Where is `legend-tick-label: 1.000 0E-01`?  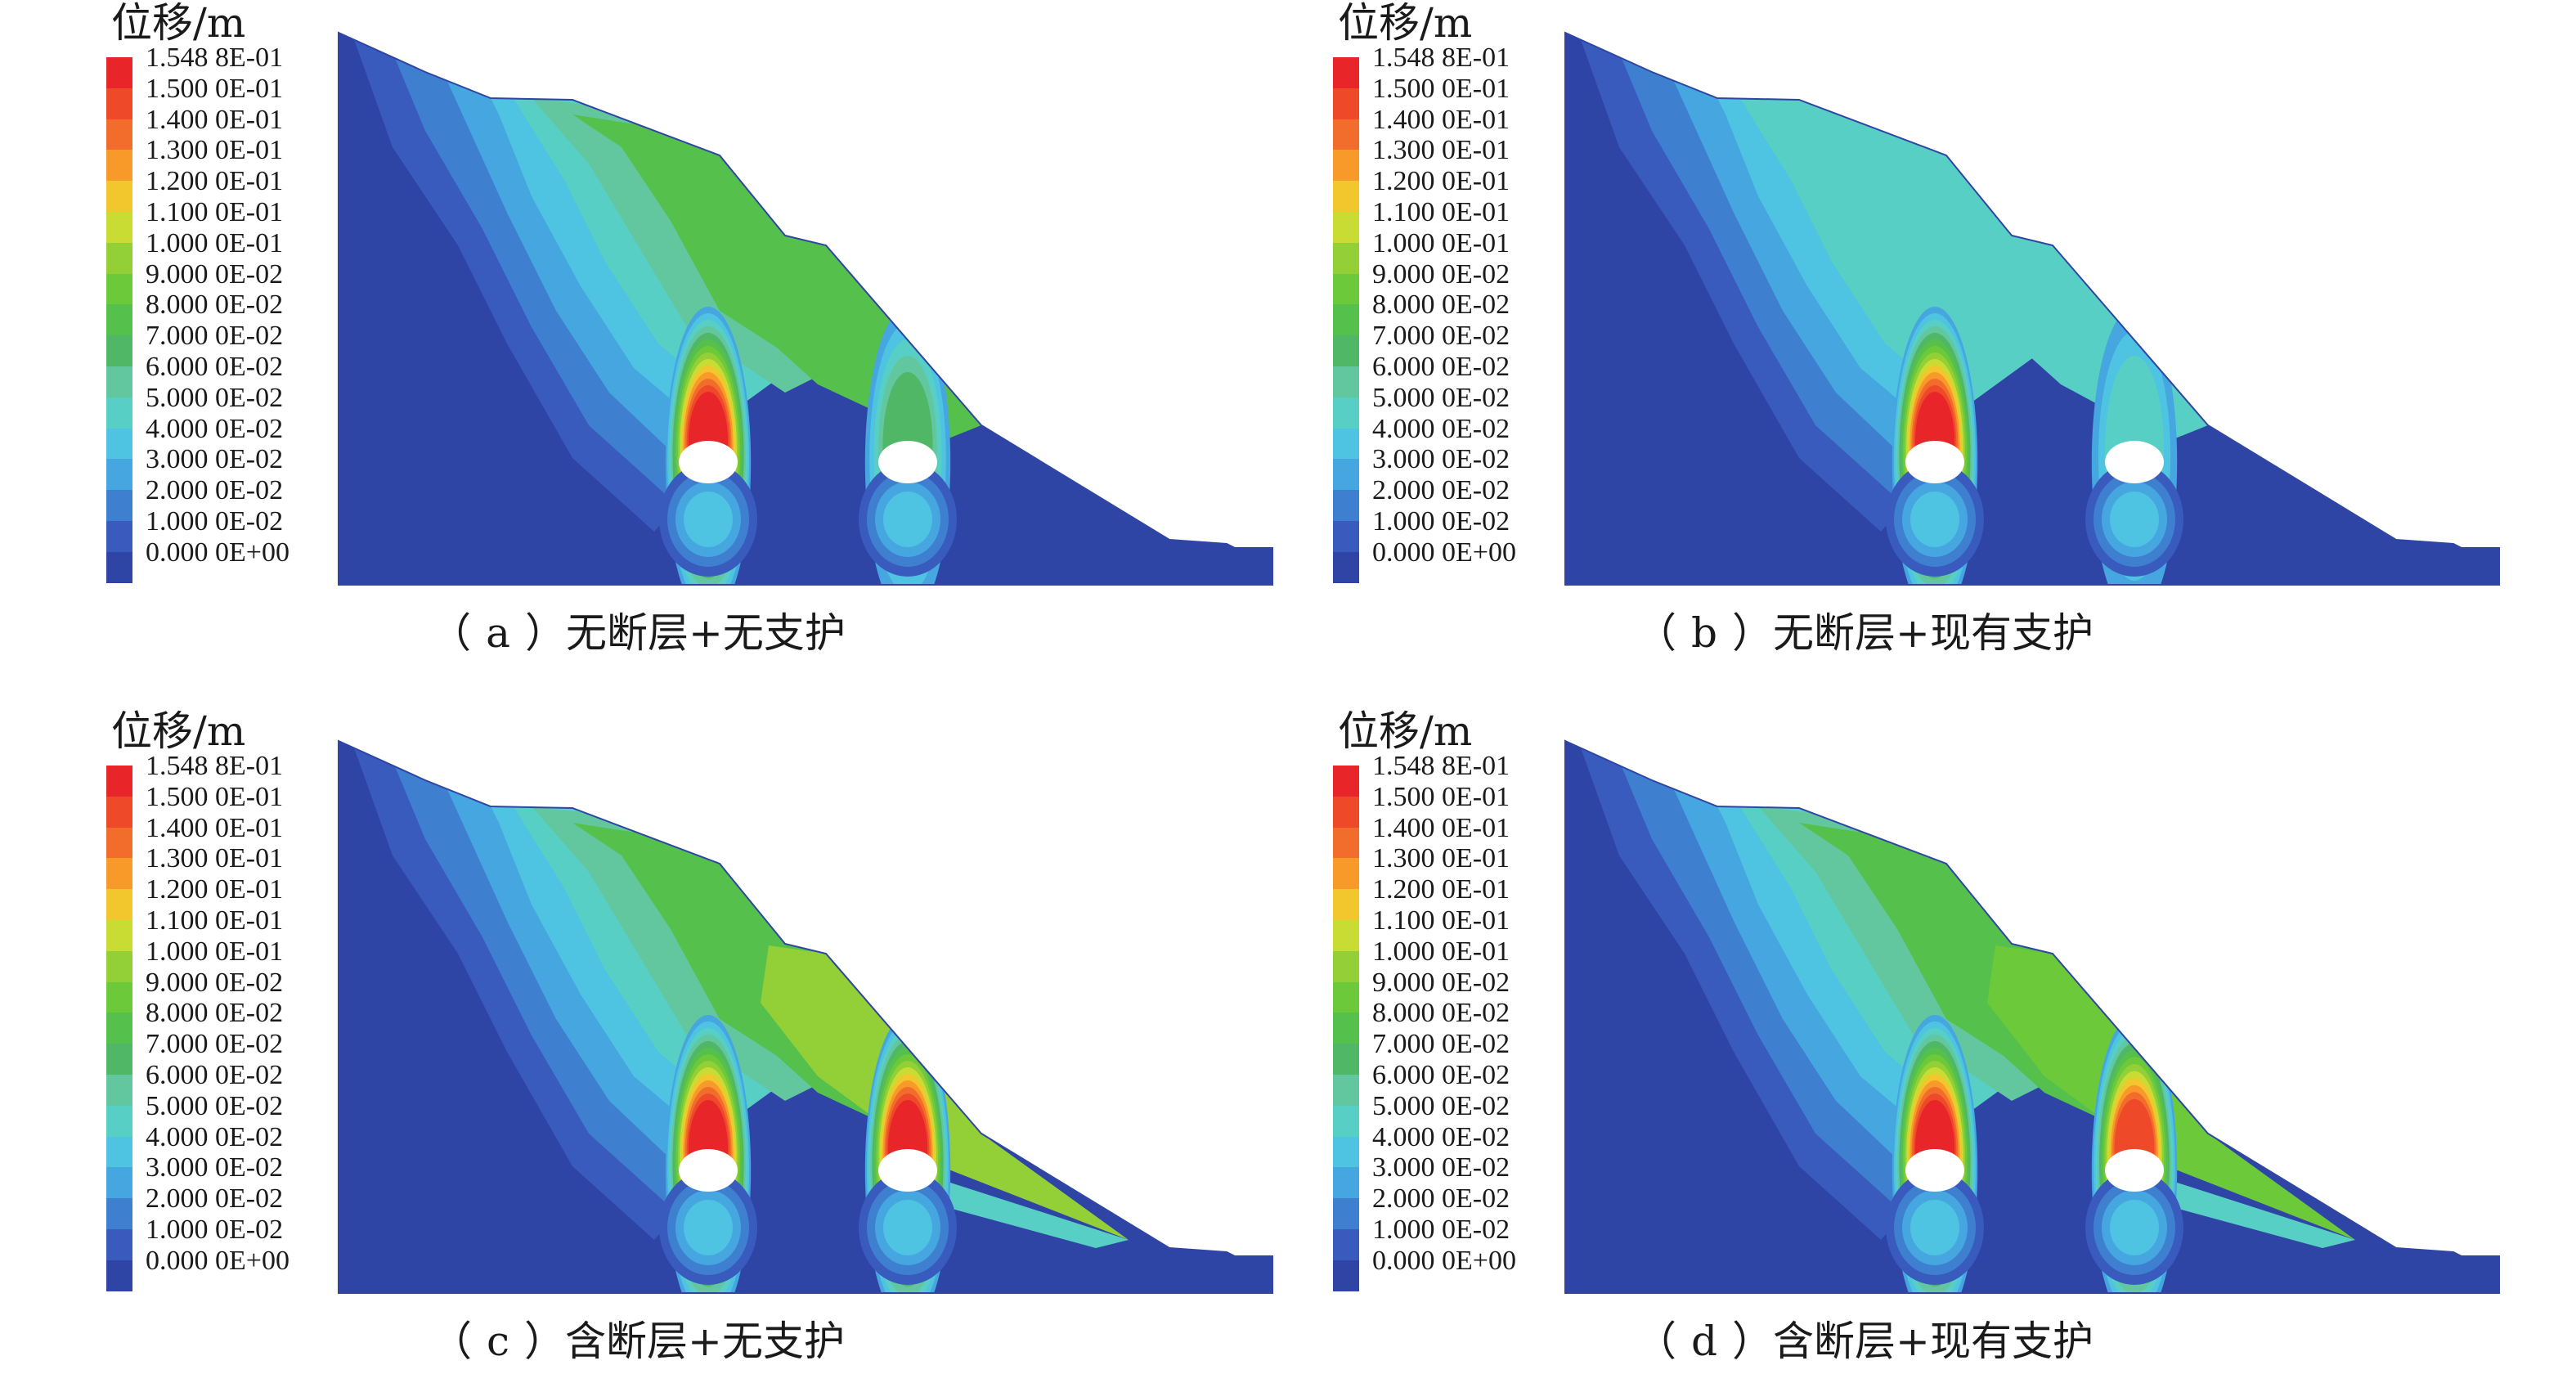
legend-tick-label: 1.000 0E-01 is located at coordinates (1441, 951).